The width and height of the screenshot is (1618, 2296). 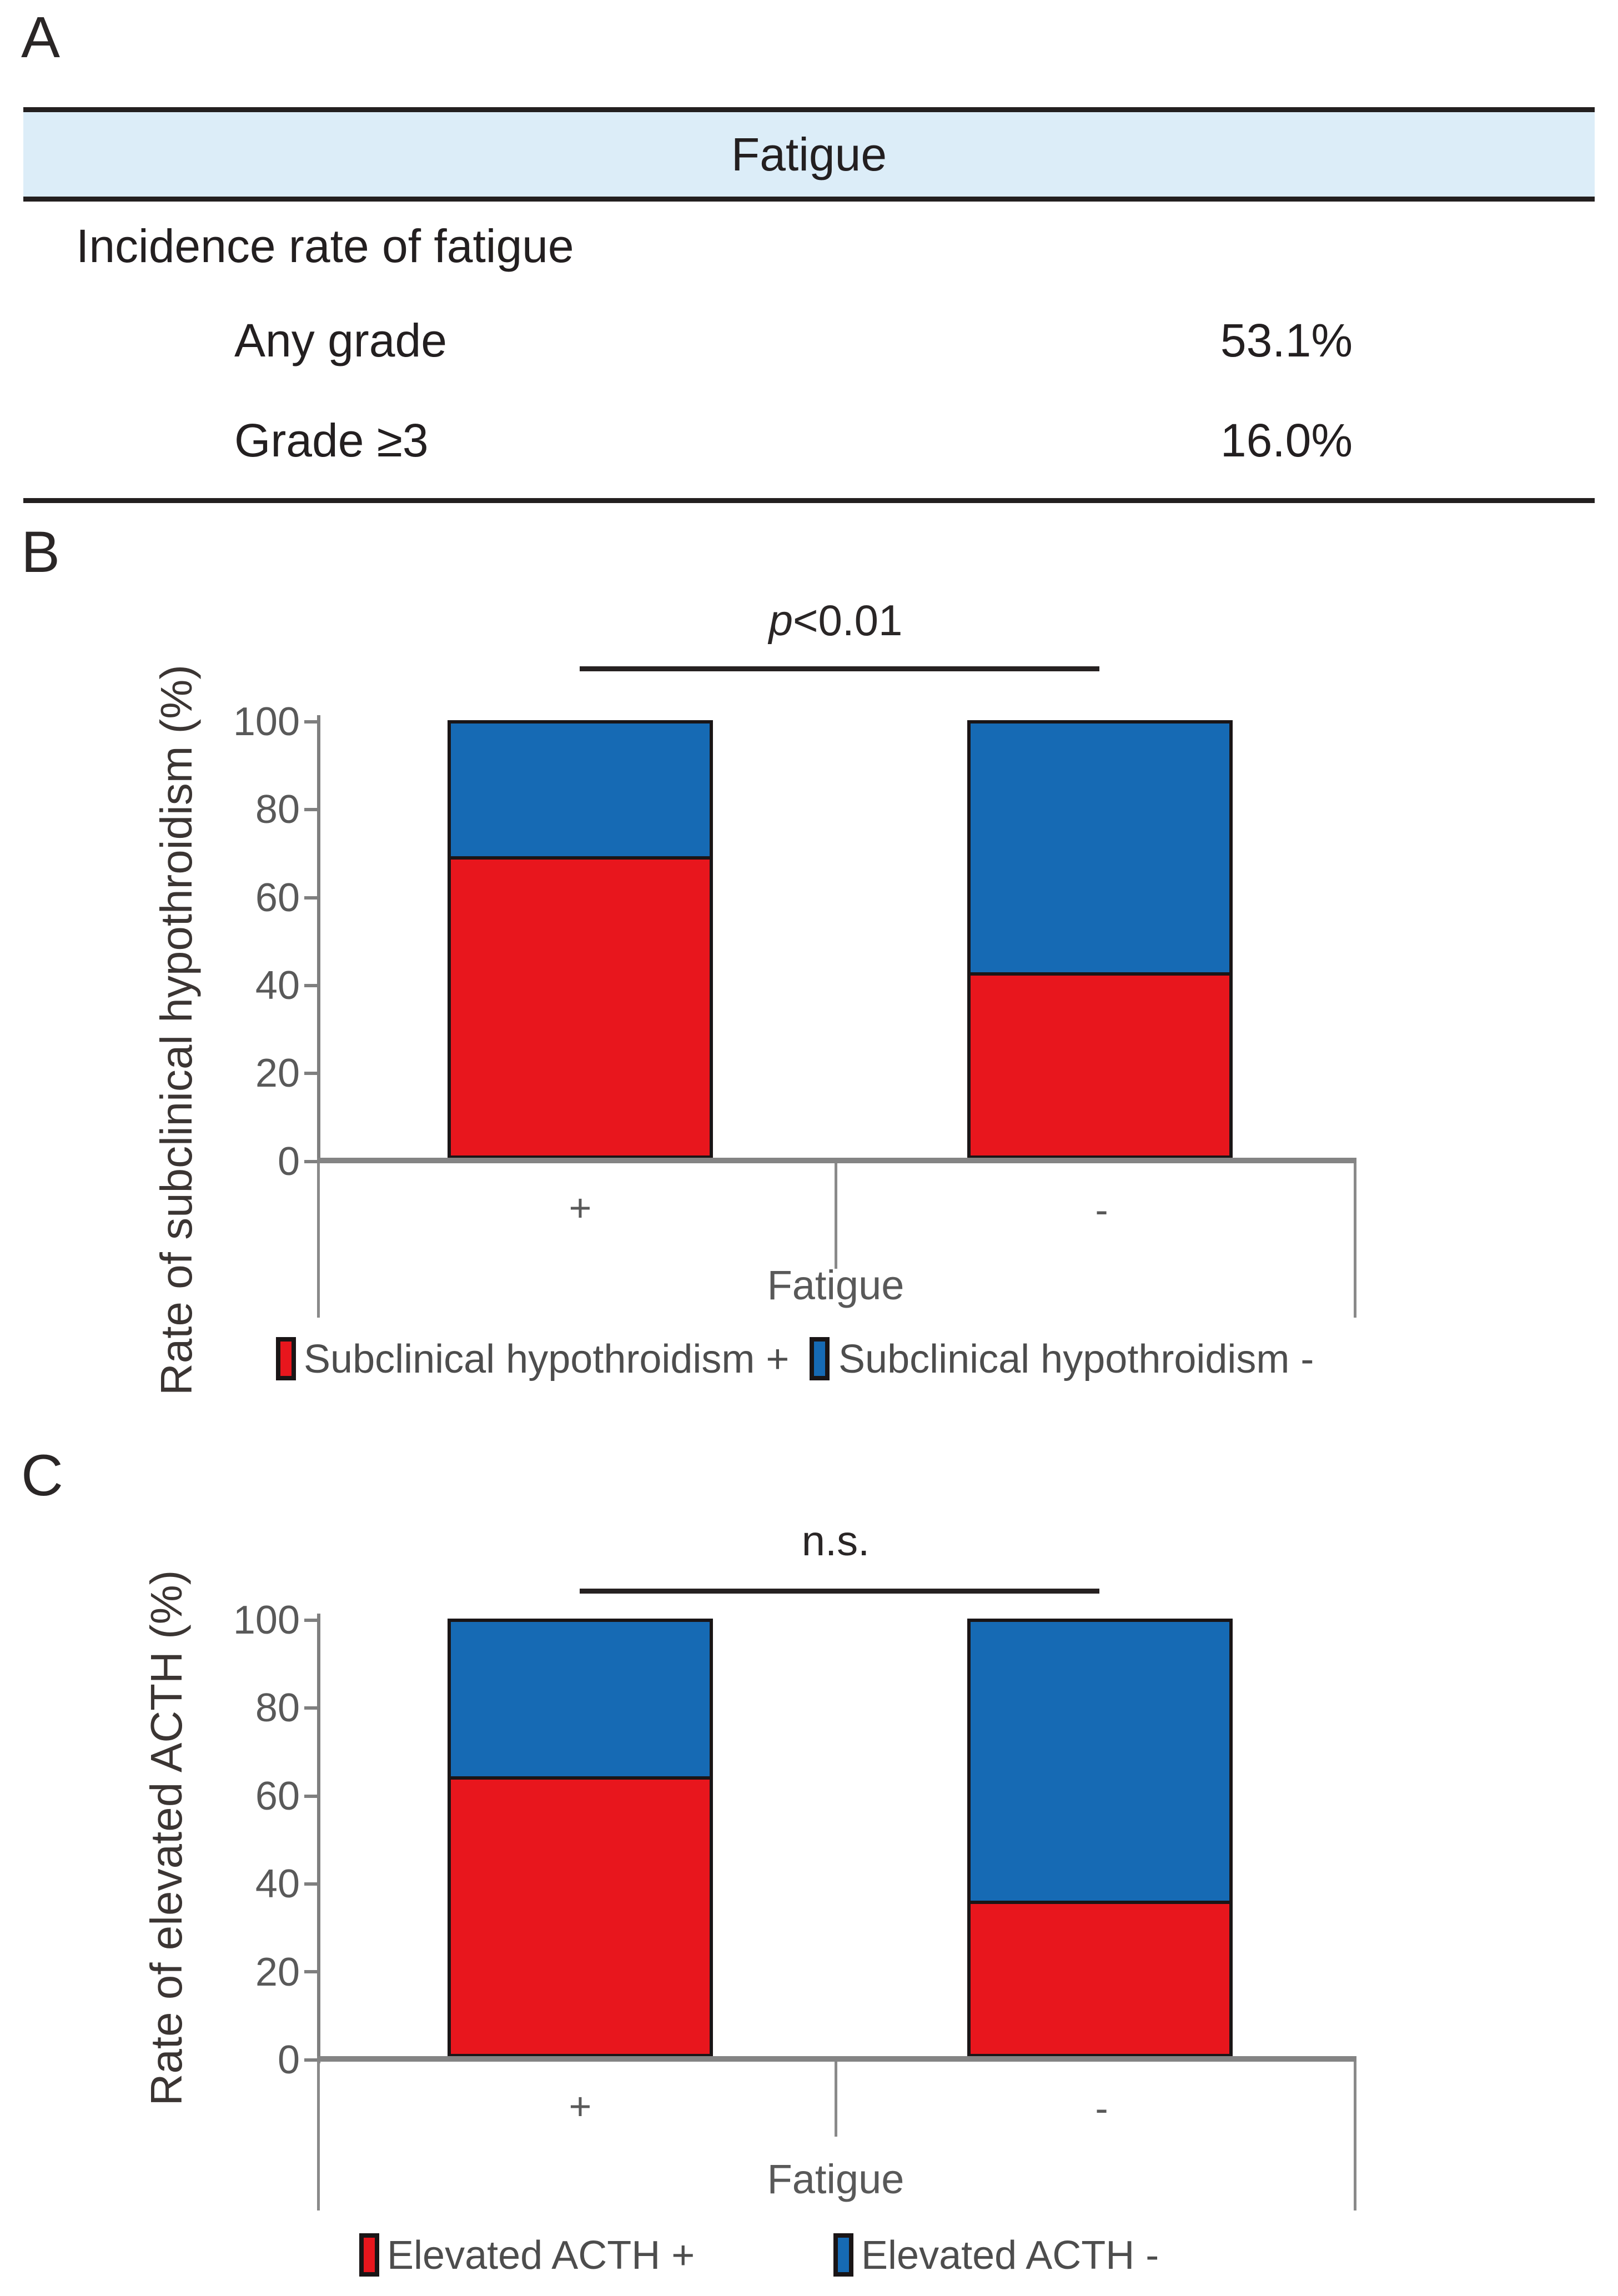 What do you see at coordinates (780, 620) in the screenshot?
I see `p-value-italic-p: p` at bounding box center [780, 620].